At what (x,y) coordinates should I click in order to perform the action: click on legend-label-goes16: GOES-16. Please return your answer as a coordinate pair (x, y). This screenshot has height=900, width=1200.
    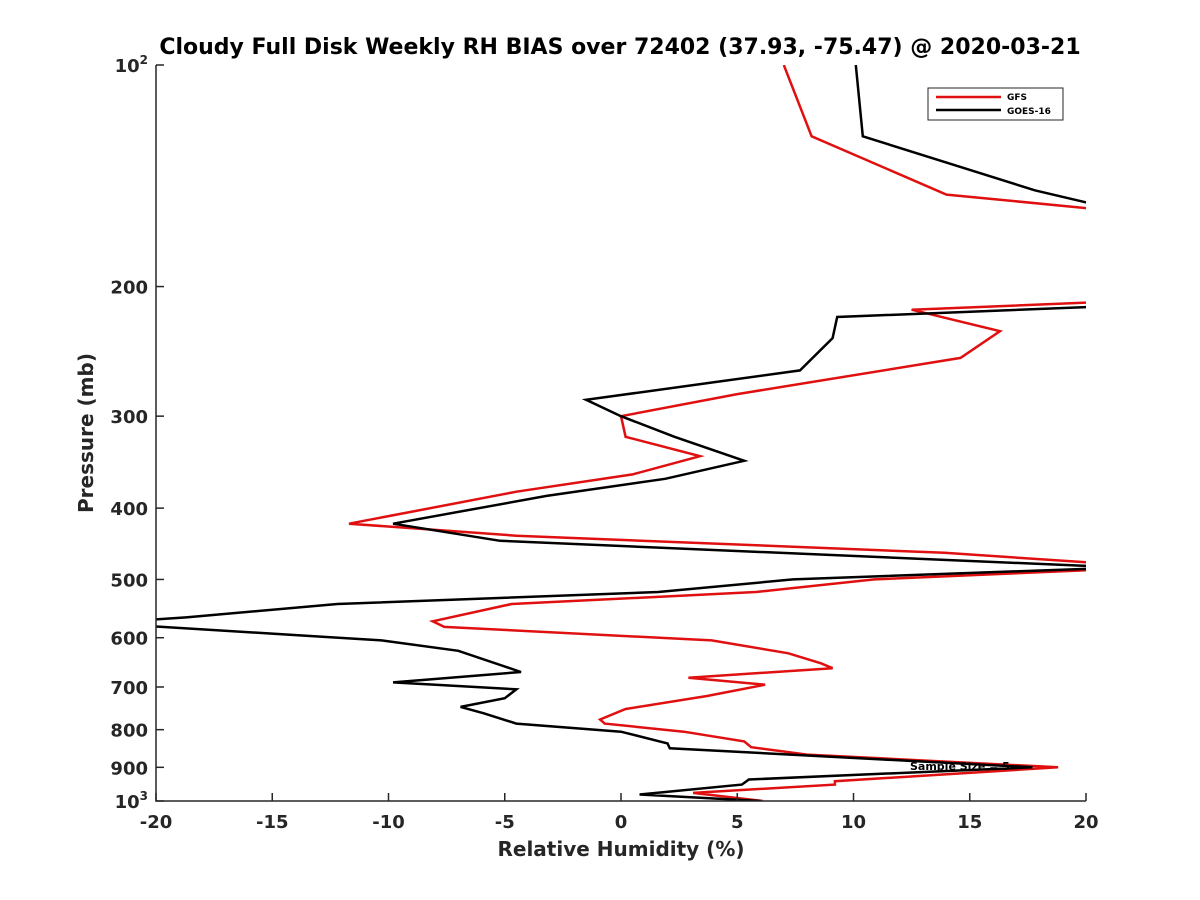
    Looking at the image, I should click on (1029, 112).